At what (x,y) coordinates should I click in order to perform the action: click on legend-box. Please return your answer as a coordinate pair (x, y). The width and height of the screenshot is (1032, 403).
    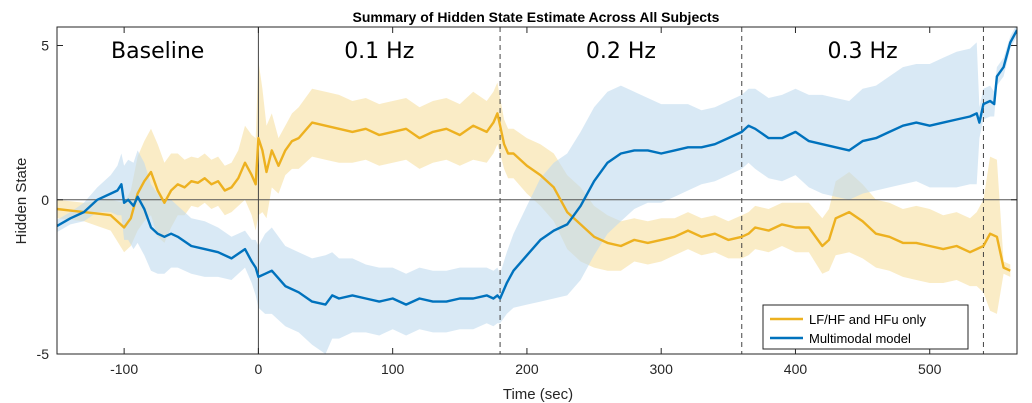
    Looking at the image, I should click on (865, 327).